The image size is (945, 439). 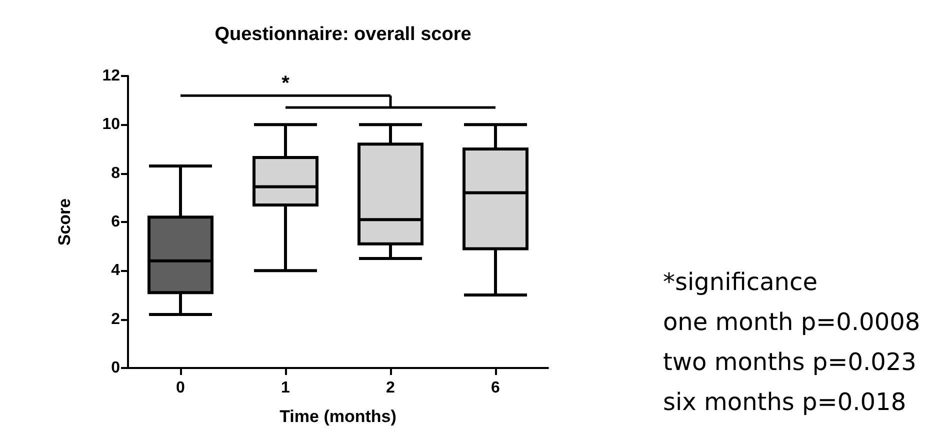 What do you see at coordinates (789, 362) in the screenshot?
I see `text: two months p=0.023` at bounding box center [789, 362].